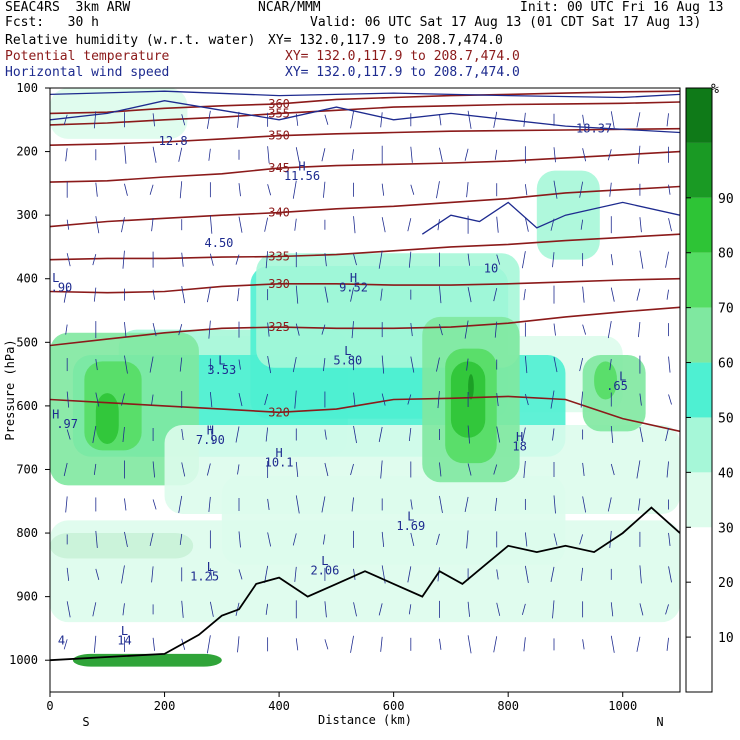  Describe the element at coordinates (173, 141) in the screenshot. I see `contour-label: 12.8` at that location.